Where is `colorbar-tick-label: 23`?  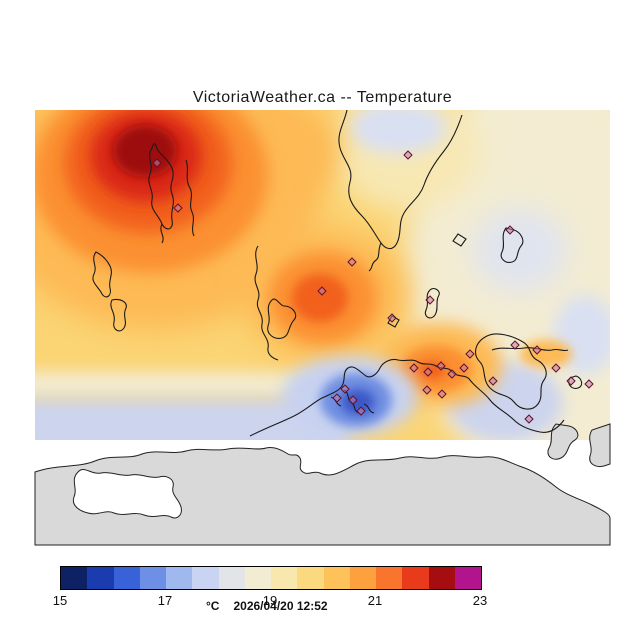
colorbar-tick-label: 23 is located at coordinates (480, 600).